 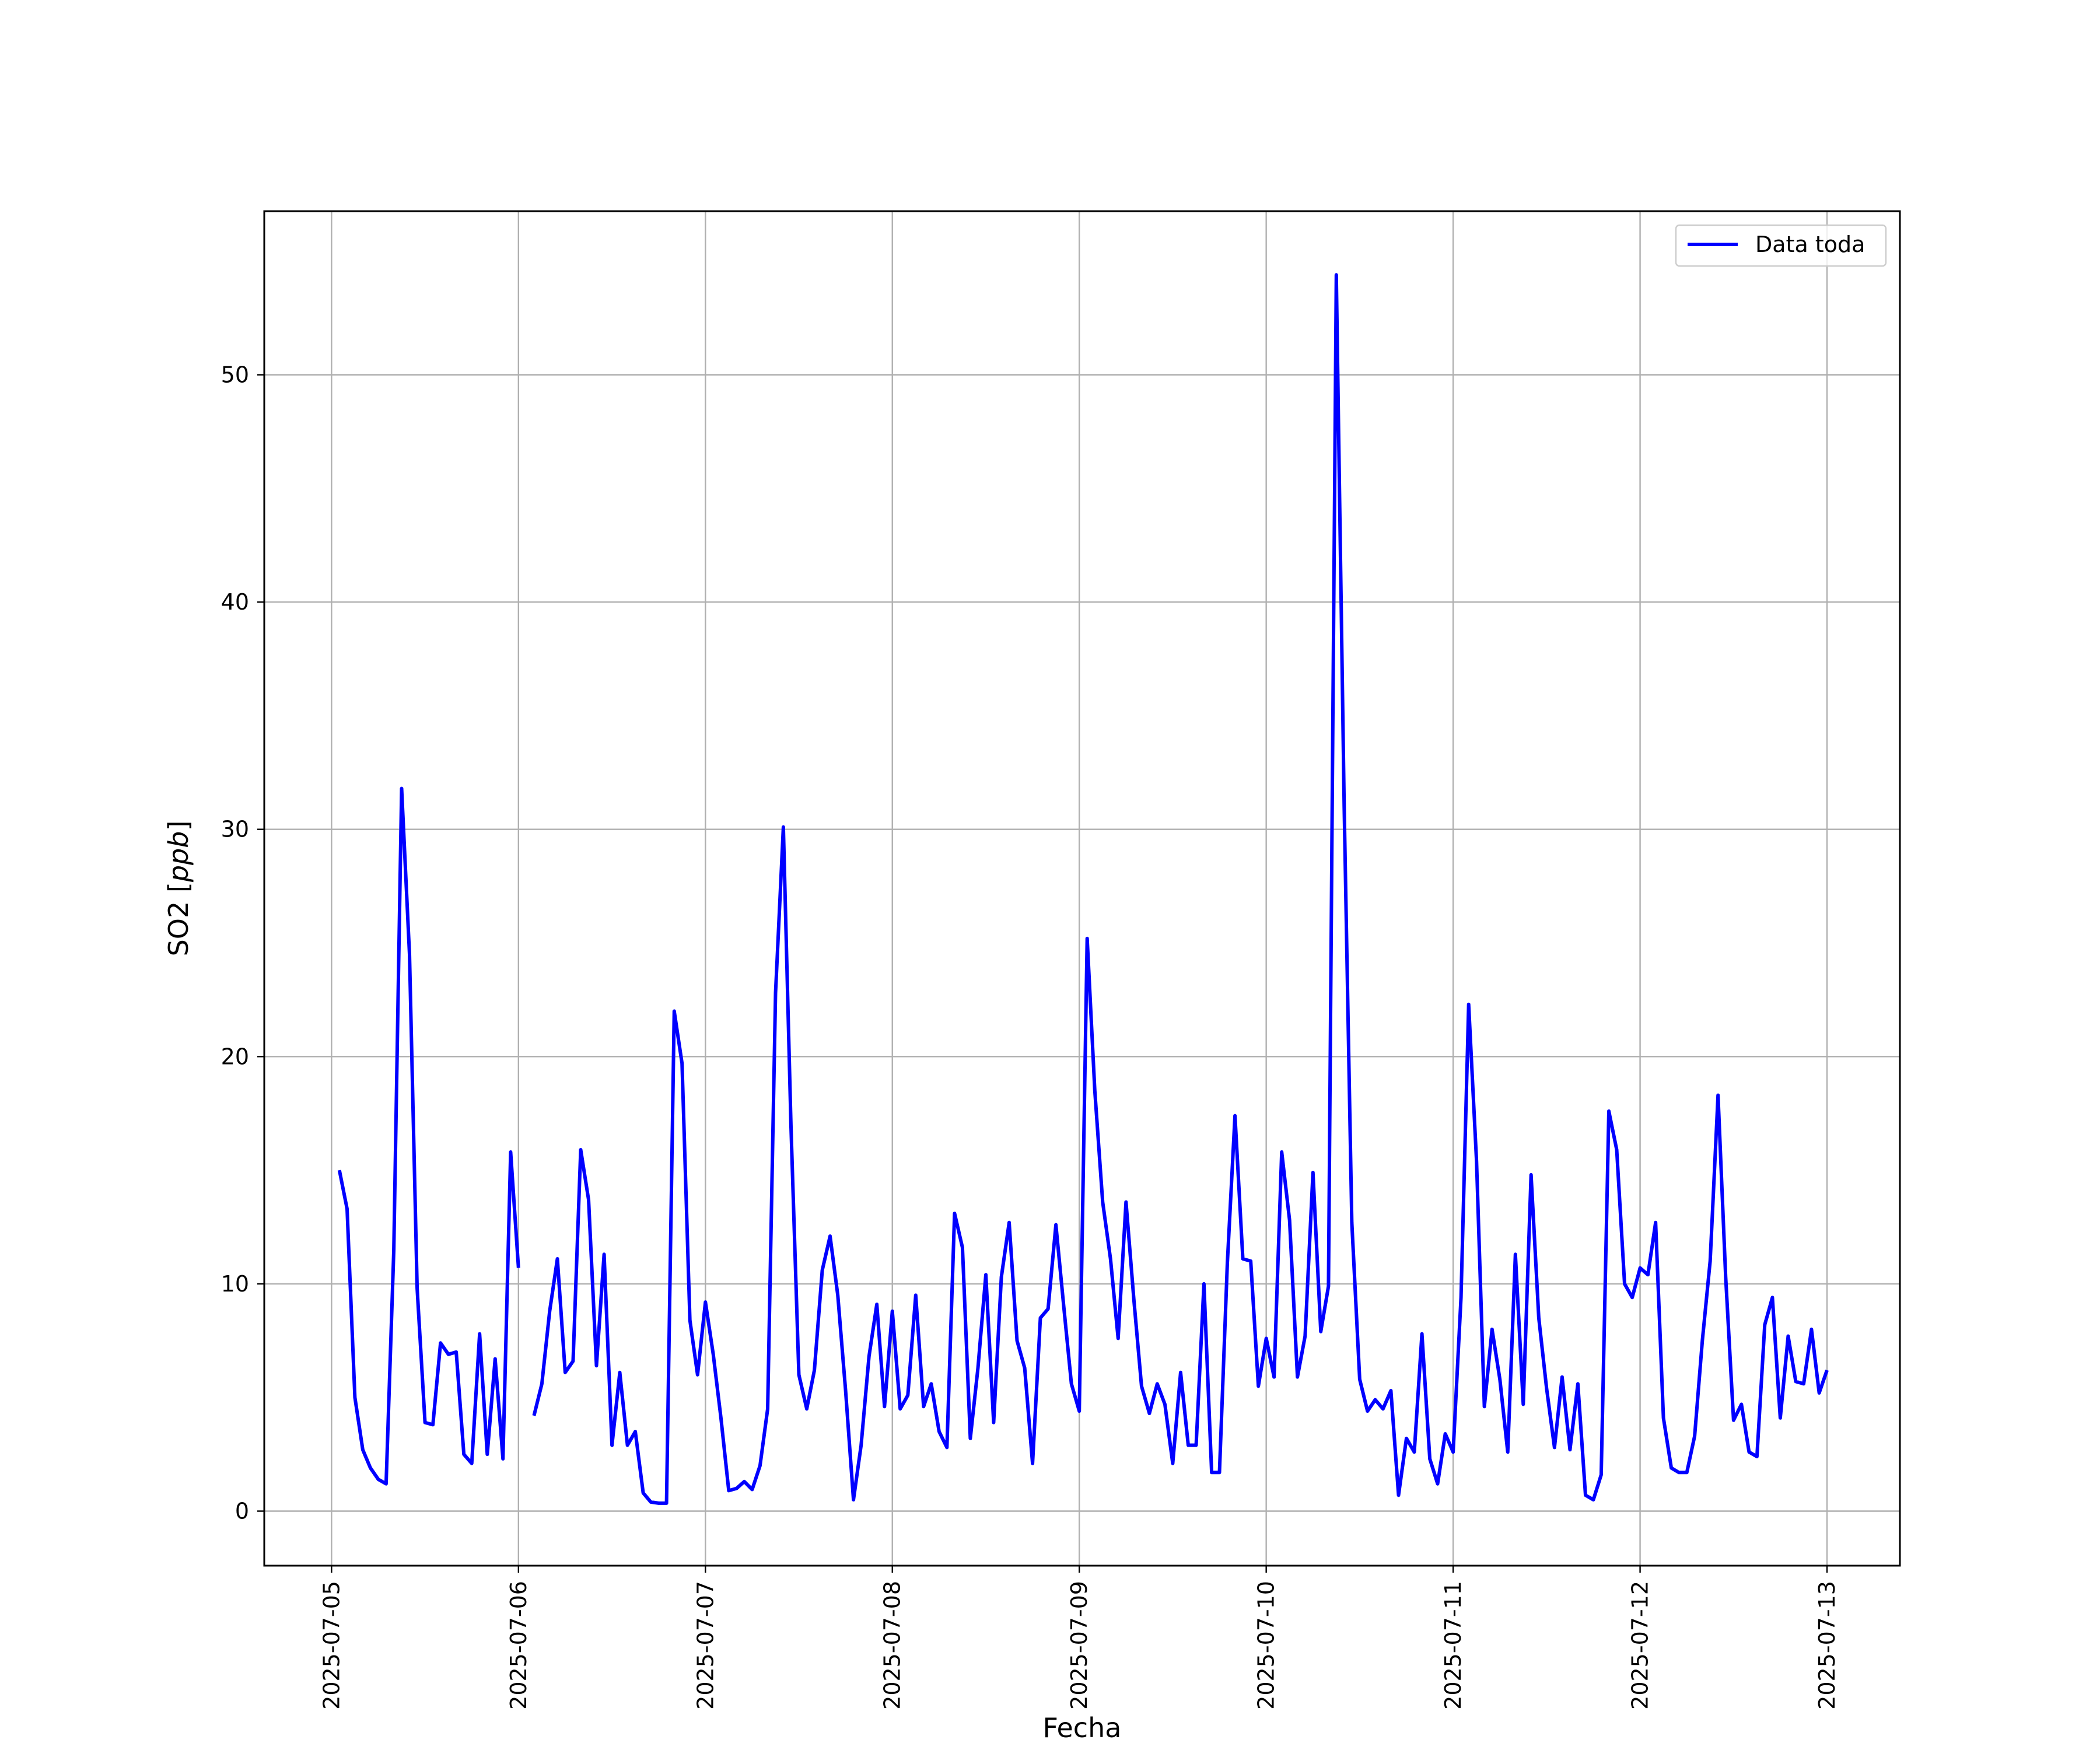 What do you see at coordinates (518, 1645) in the screenshot?
I see `x-tick-label: 2025-07-06` at bounding box center [518, 1645].